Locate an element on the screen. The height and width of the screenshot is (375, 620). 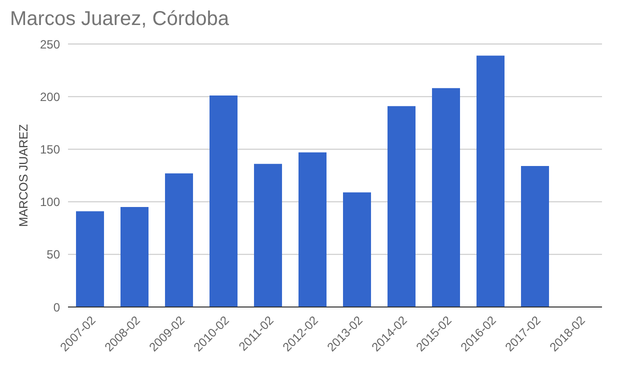
y-axis-title: MARCOS JUAREZ is located at coordinates (23, 175).